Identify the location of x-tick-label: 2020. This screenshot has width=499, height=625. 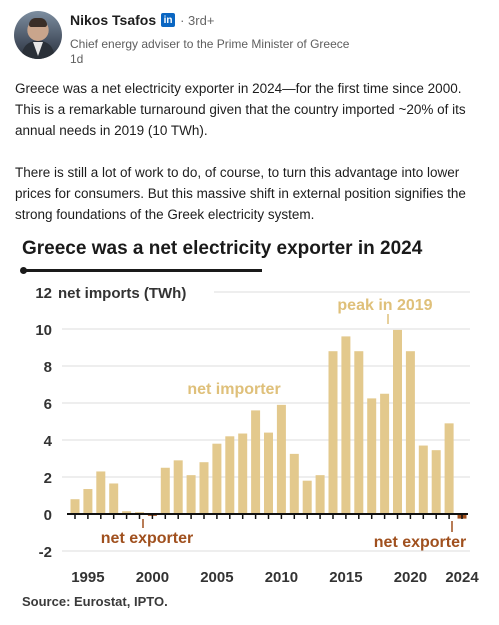
(410, 577).